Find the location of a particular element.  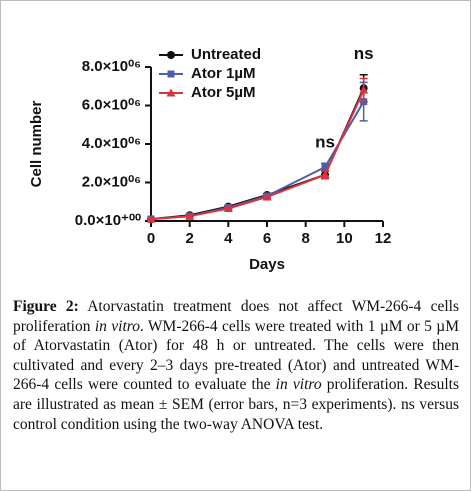

x-axis-label: Days is located at coordinates (267, 264).